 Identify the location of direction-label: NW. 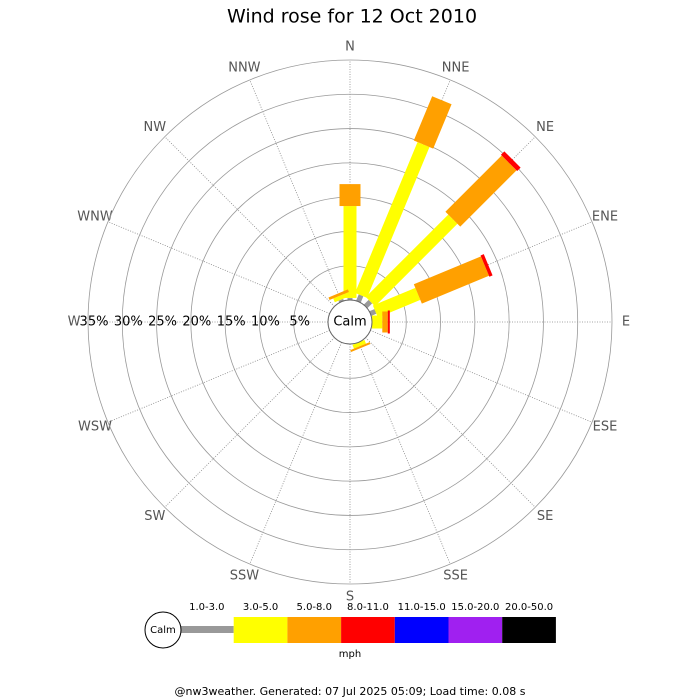
(155, 127).